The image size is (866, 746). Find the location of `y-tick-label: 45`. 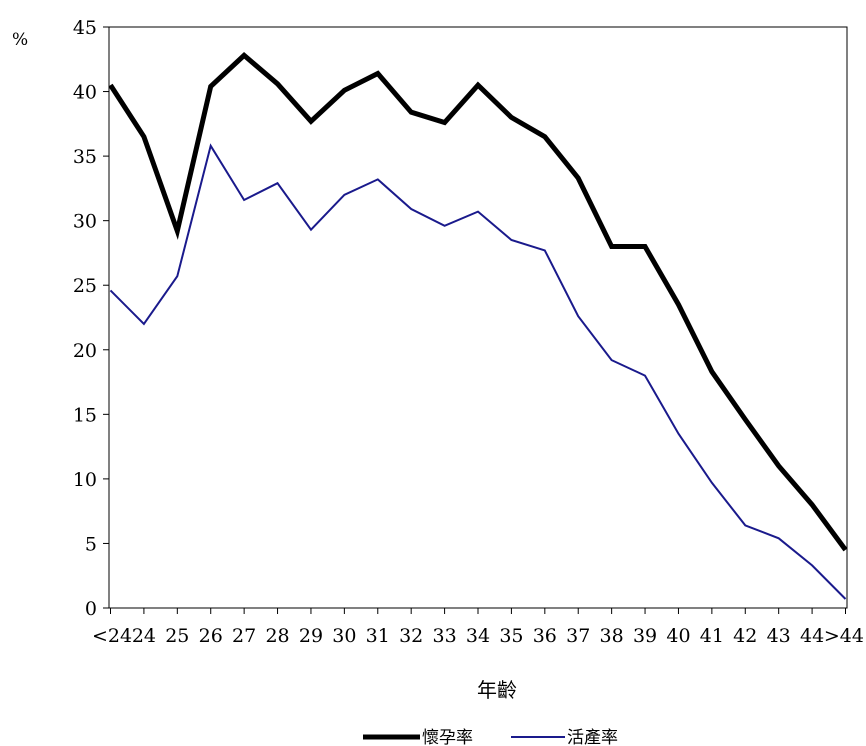

y-tick-label: 45 is located at coordinates (85, 28).